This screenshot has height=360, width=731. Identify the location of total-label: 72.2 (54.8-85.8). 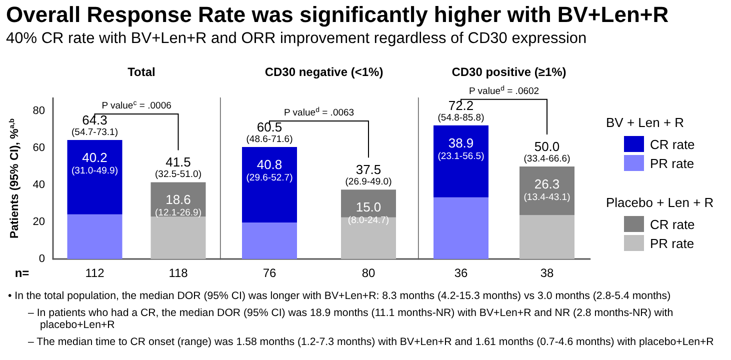
(461, 111).